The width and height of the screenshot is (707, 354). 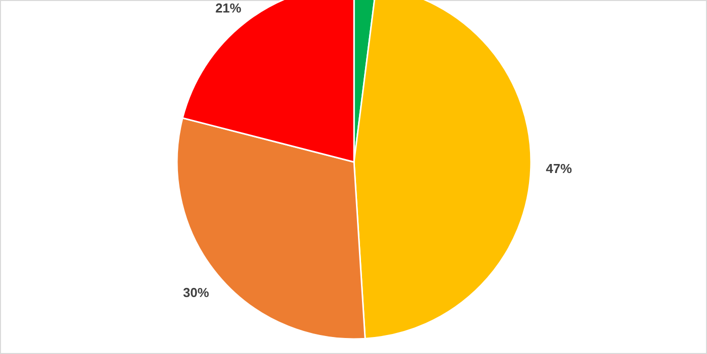 What do you see at coordinates (196, 292) in the screenshot?
I see `data-label: 30%` at bounding box center [196, 292].